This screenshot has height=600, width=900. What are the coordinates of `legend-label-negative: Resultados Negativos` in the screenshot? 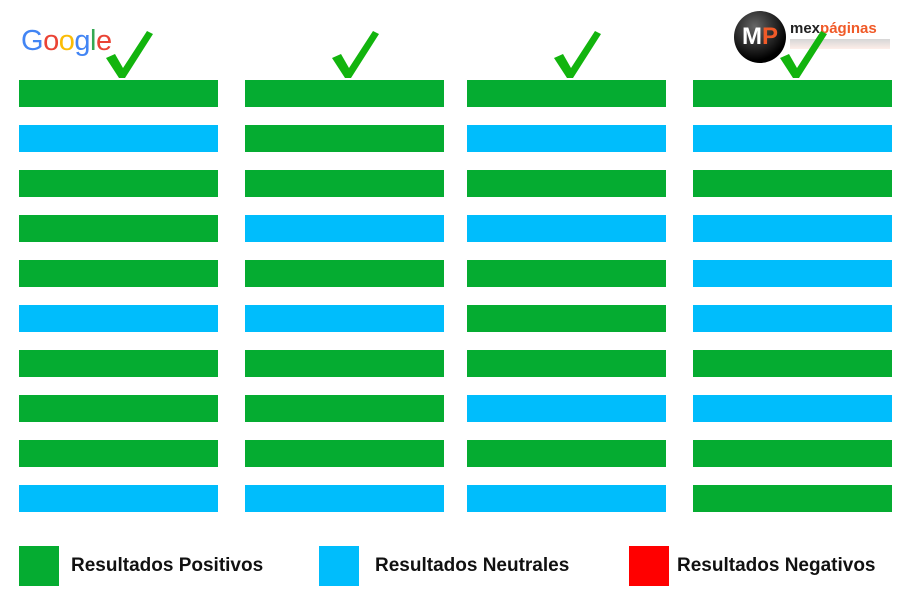 It's located at (776, 565).